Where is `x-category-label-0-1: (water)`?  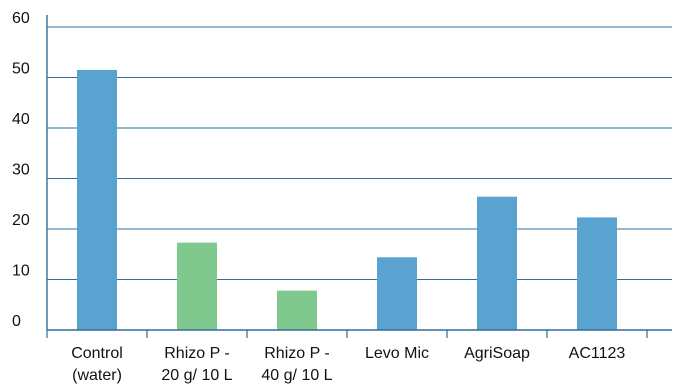
x-category-label-0-1: (water) is located at coordinates (97, 375).